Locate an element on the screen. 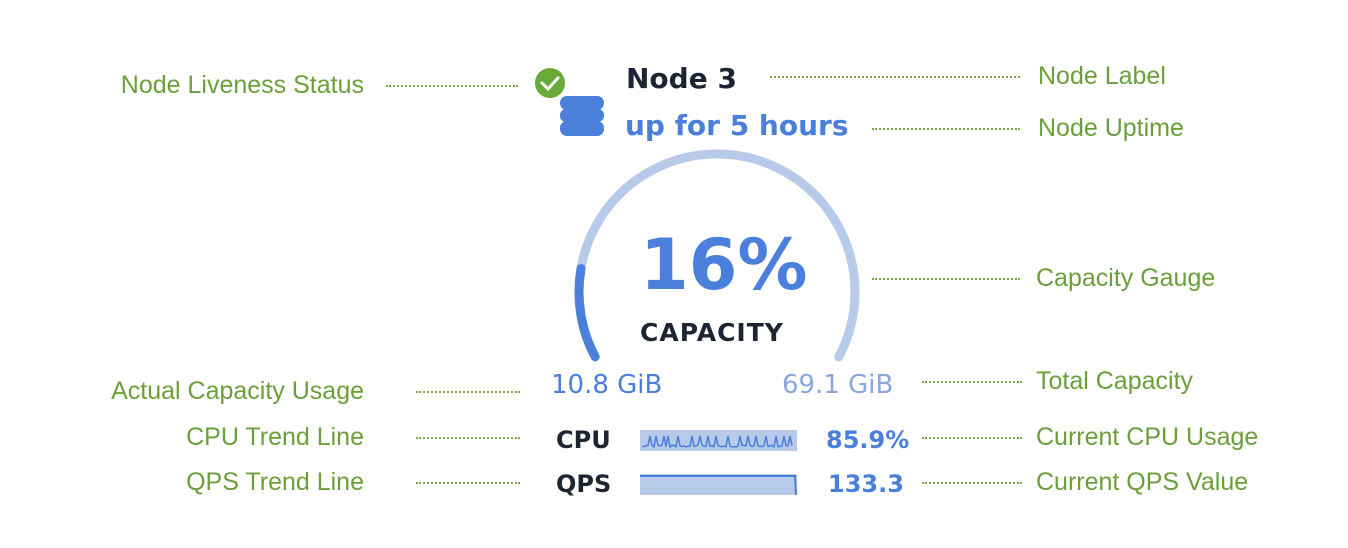 This screenshot has width=1348, height=548. node-label: Node 3 is located at coordinates (681, 78).